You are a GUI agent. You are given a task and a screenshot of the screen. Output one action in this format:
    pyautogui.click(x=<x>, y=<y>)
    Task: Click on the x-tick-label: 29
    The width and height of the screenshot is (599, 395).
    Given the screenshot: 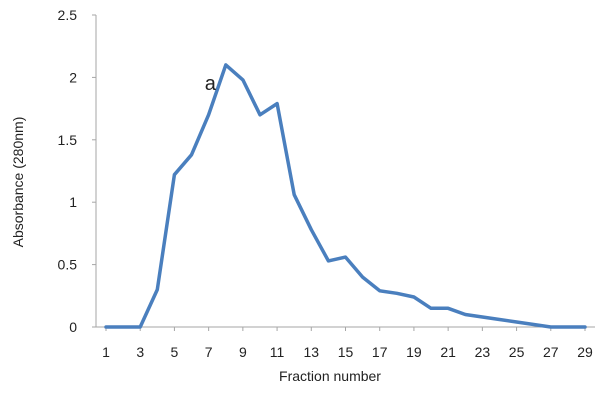 What is the action you would take?
    pyautogui.click(x=585, y=352)
    